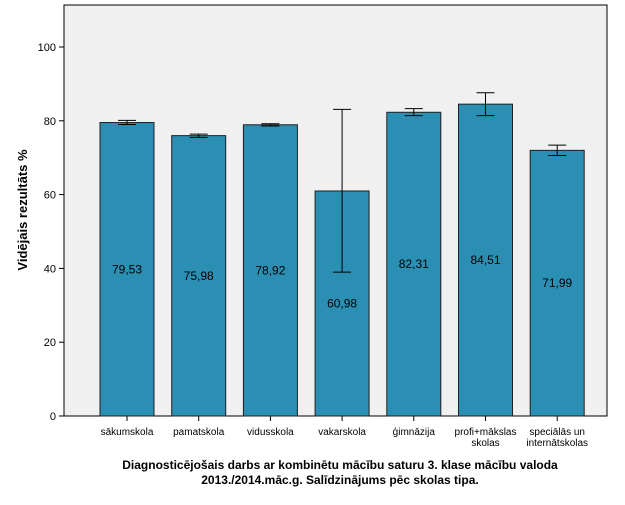 The width and height of the screenshot is (625, 505). What do you see at coordinates (50, 196) in the screenshot?
I see `y-tick-label: 60` at bounding box center [50, 196].